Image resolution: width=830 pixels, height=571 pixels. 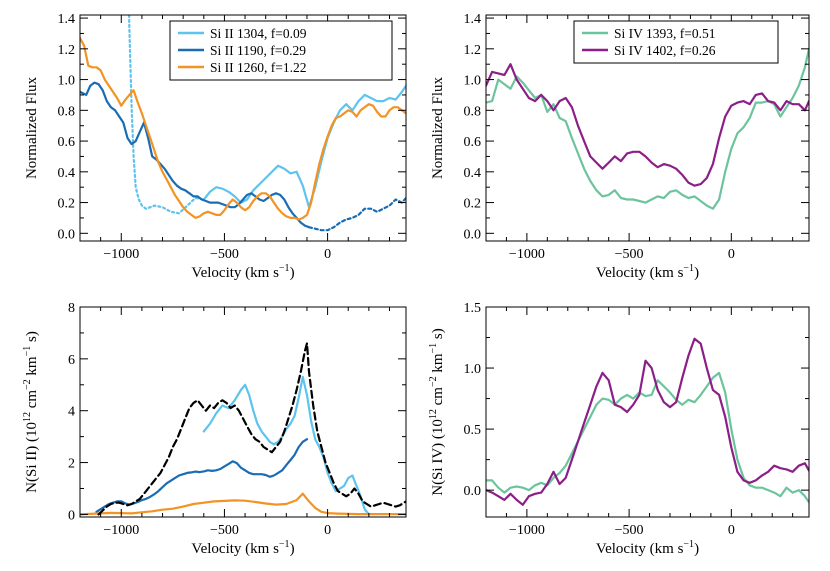 What do you see at coordinates (665, 33) in the screenshot?
I see `legend-label: Si IV 1393, f=0.51` at bounding box center [665, 33].